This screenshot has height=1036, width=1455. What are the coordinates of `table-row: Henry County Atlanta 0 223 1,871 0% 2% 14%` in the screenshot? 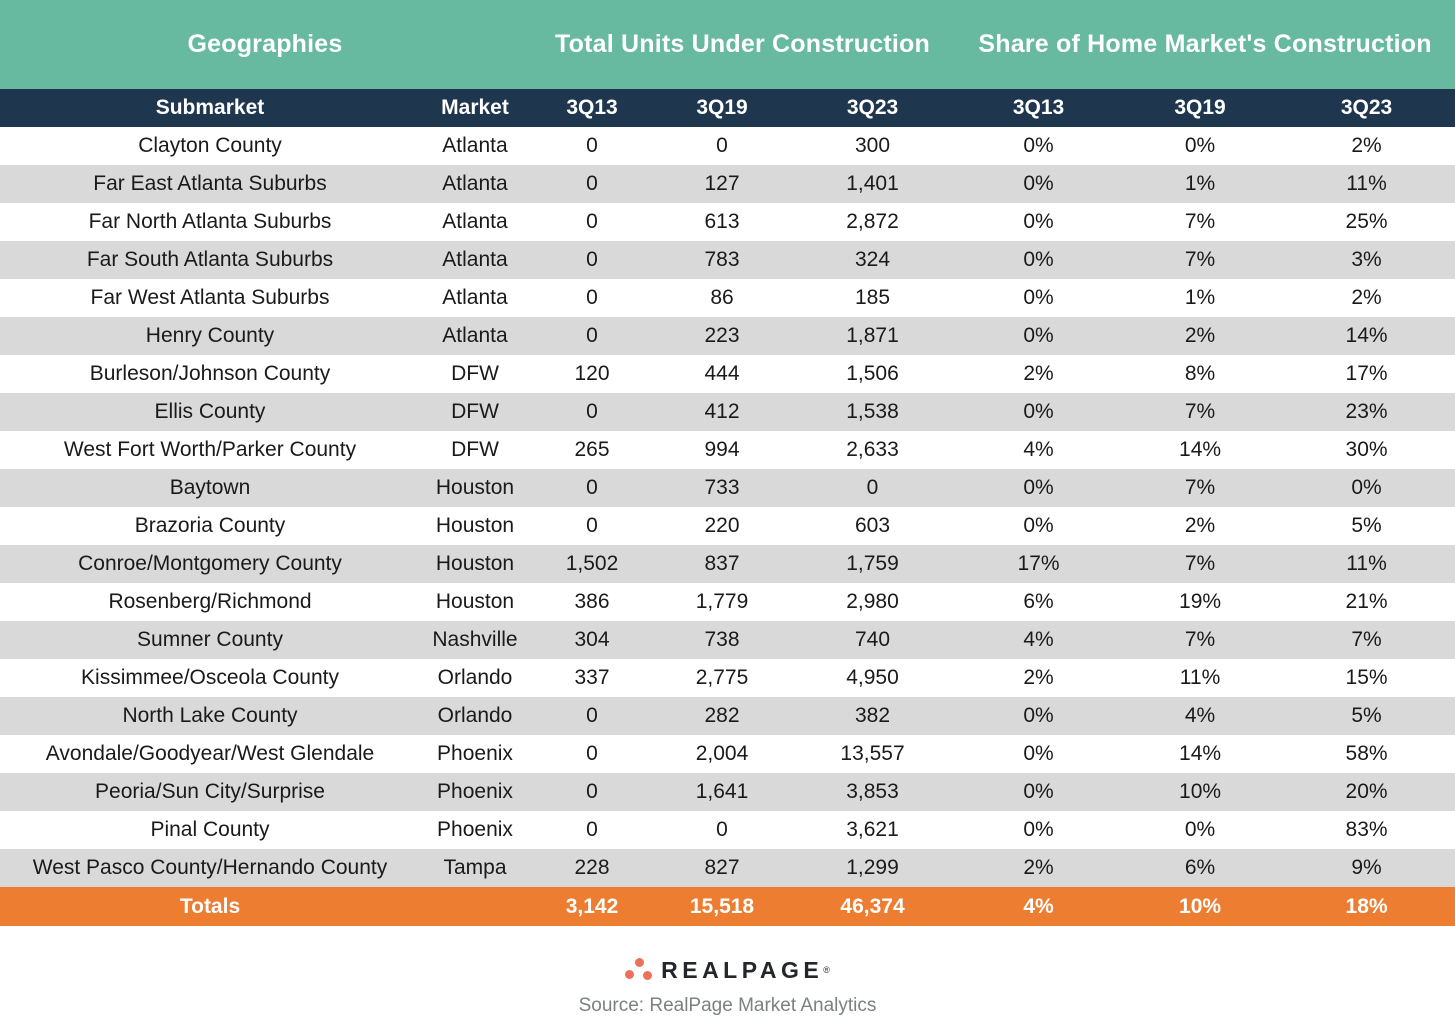 It's located at (727, 336).